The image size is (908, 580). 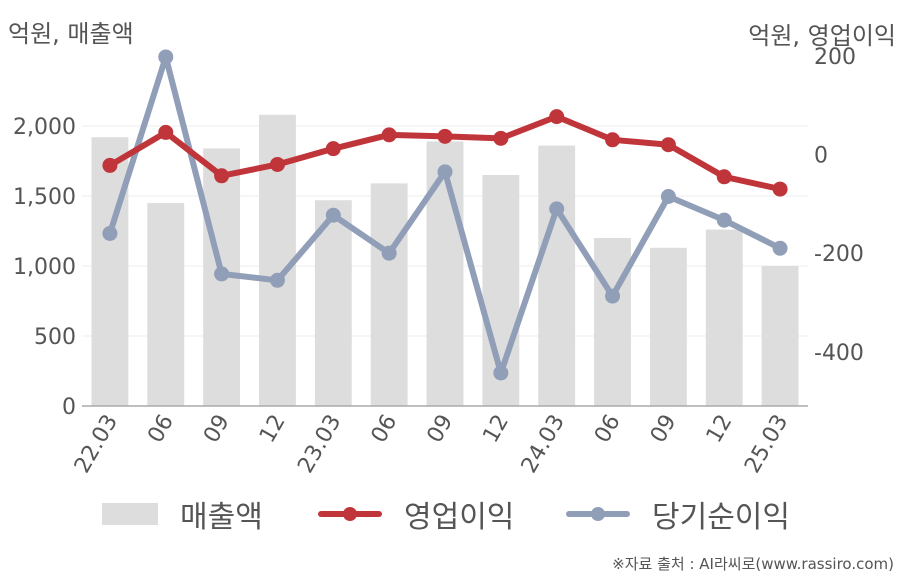 I want to click on source-note: ※자료 출처 : AI라씨로(www.rassiro.com), so click(x=753, y=564).